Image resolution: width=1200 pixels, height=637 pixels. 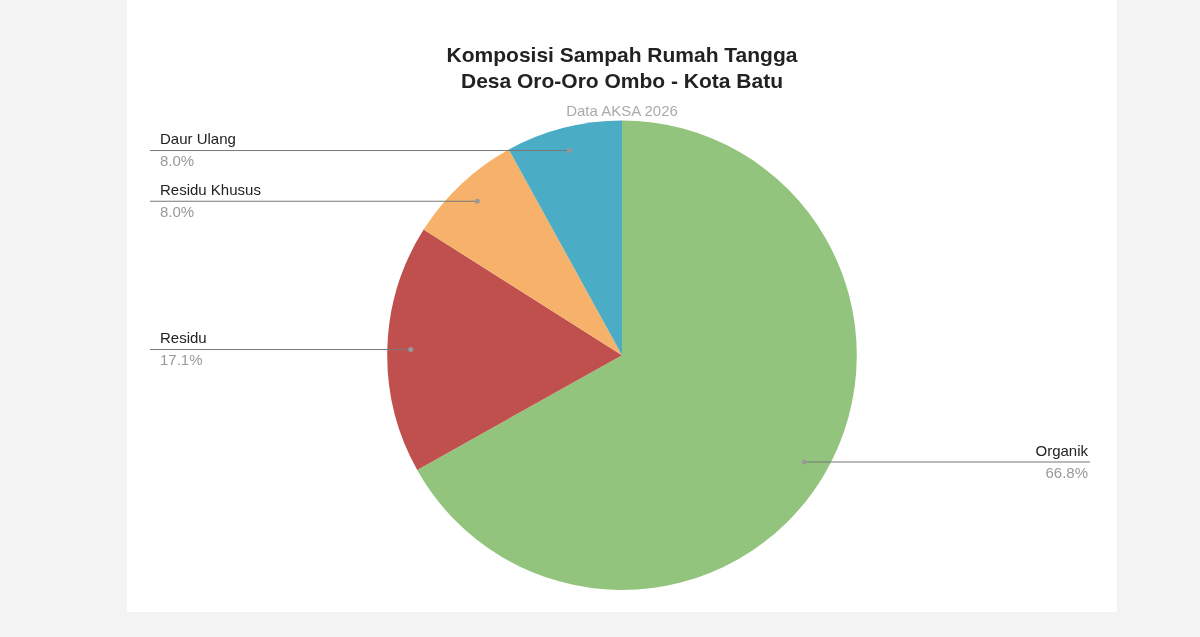 What do you see at coordinates (181, 360) in the screenshot?
I see `data-label: 17.1%` at bounding box center [181, 360].